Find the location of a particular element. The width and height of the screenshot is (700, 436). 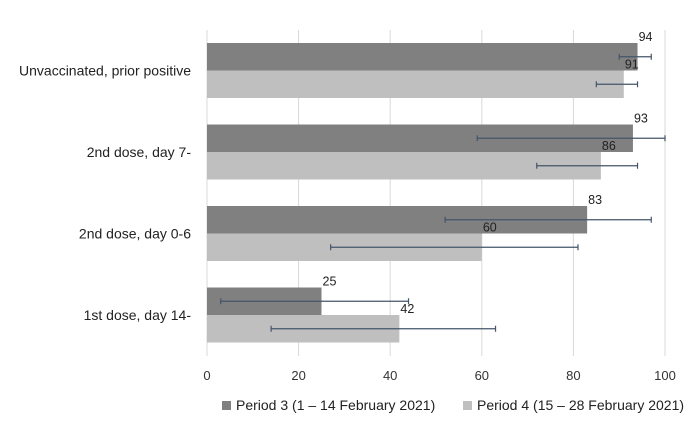

x-tick-label: 100 is located at coordinates (665, 375).